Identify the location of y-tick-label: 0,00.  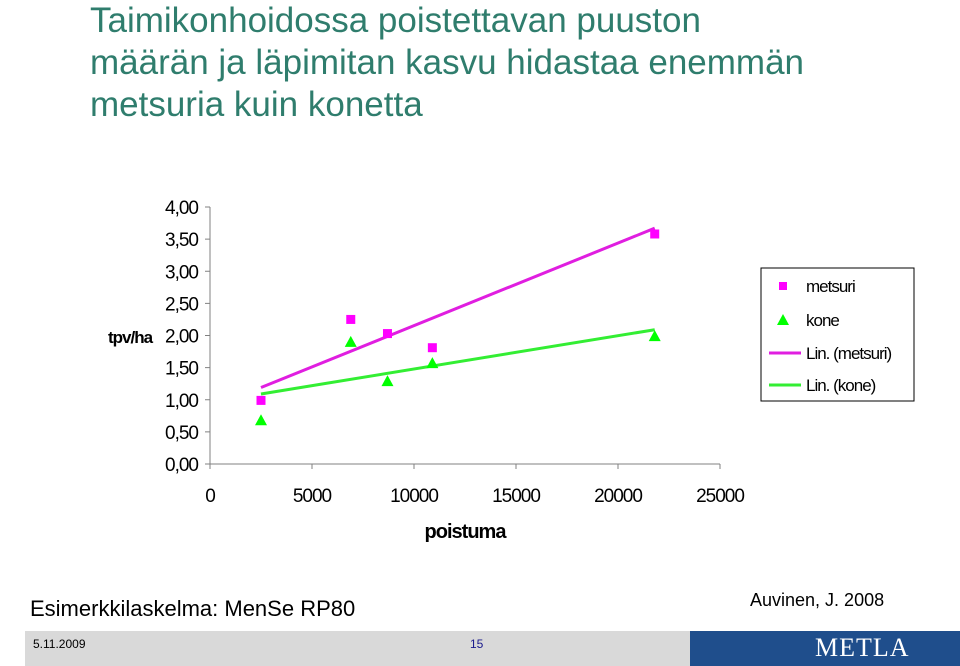
(181, 465).